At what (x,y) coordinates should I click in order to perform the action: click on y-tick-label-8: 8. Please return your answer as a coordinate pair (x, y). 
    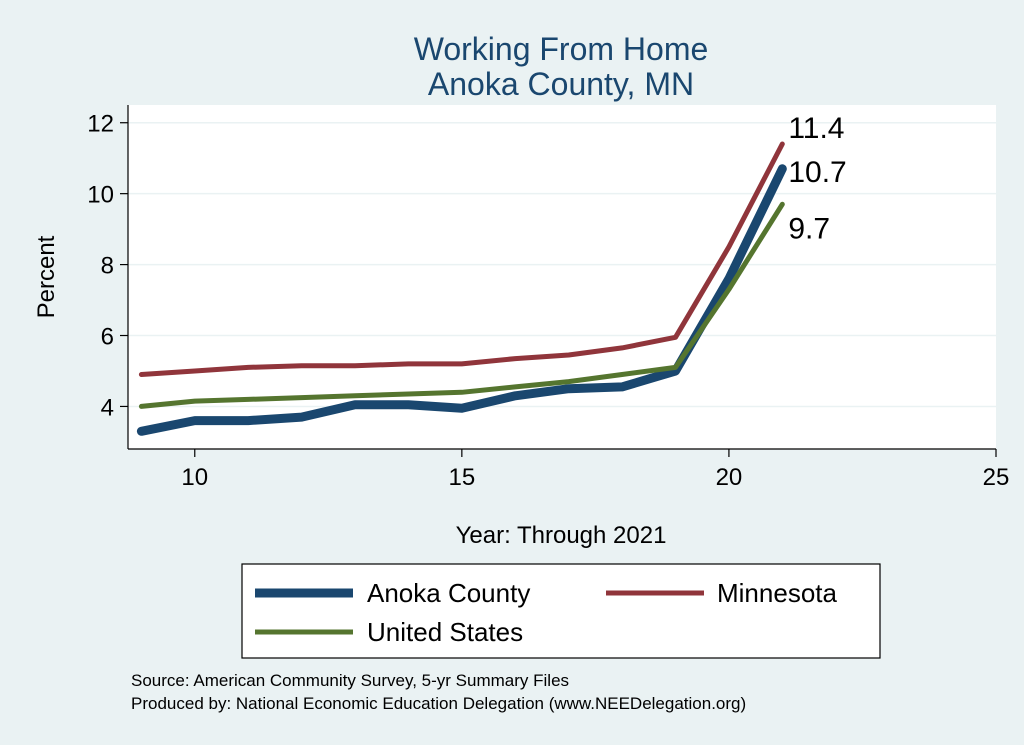
    Looking at the image, I should click on (107, 266).